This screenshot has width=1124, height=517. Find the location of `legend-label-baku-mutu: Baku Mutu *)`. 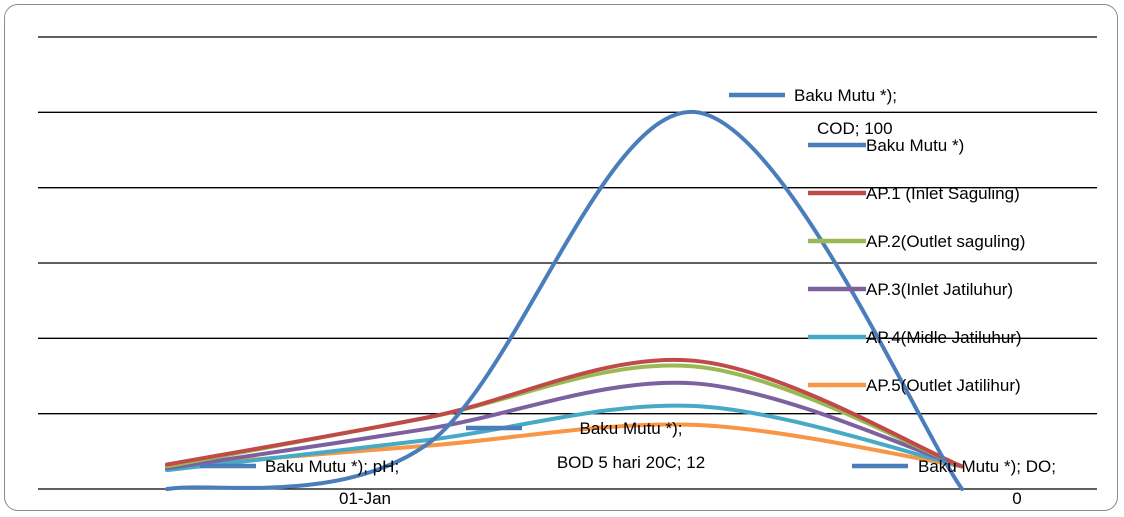

legend-label-baku-mutu: Baku Mutu *) is located at coordinates (915, 145).